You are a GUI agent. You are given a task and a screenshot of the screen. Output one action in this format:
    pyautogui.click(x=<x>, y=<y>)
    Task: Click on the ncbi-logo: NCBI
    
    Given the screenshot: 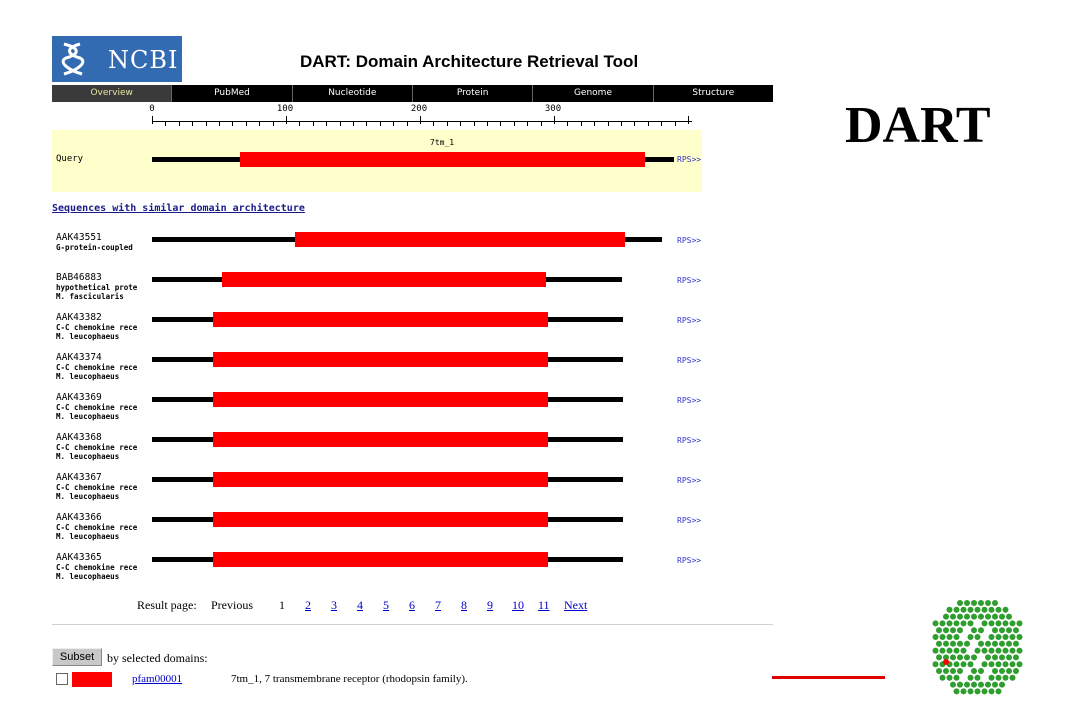 What is the action you would take?
    pyautogui.click(x=117, y=59)
    